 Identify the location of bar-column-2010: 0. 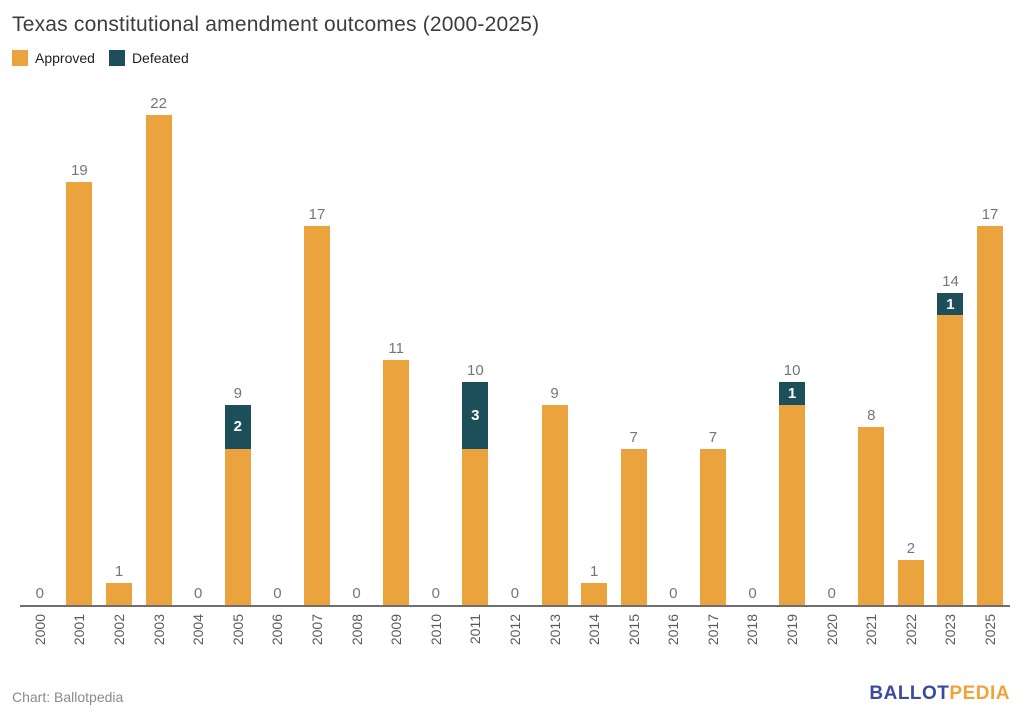
(436, 595).